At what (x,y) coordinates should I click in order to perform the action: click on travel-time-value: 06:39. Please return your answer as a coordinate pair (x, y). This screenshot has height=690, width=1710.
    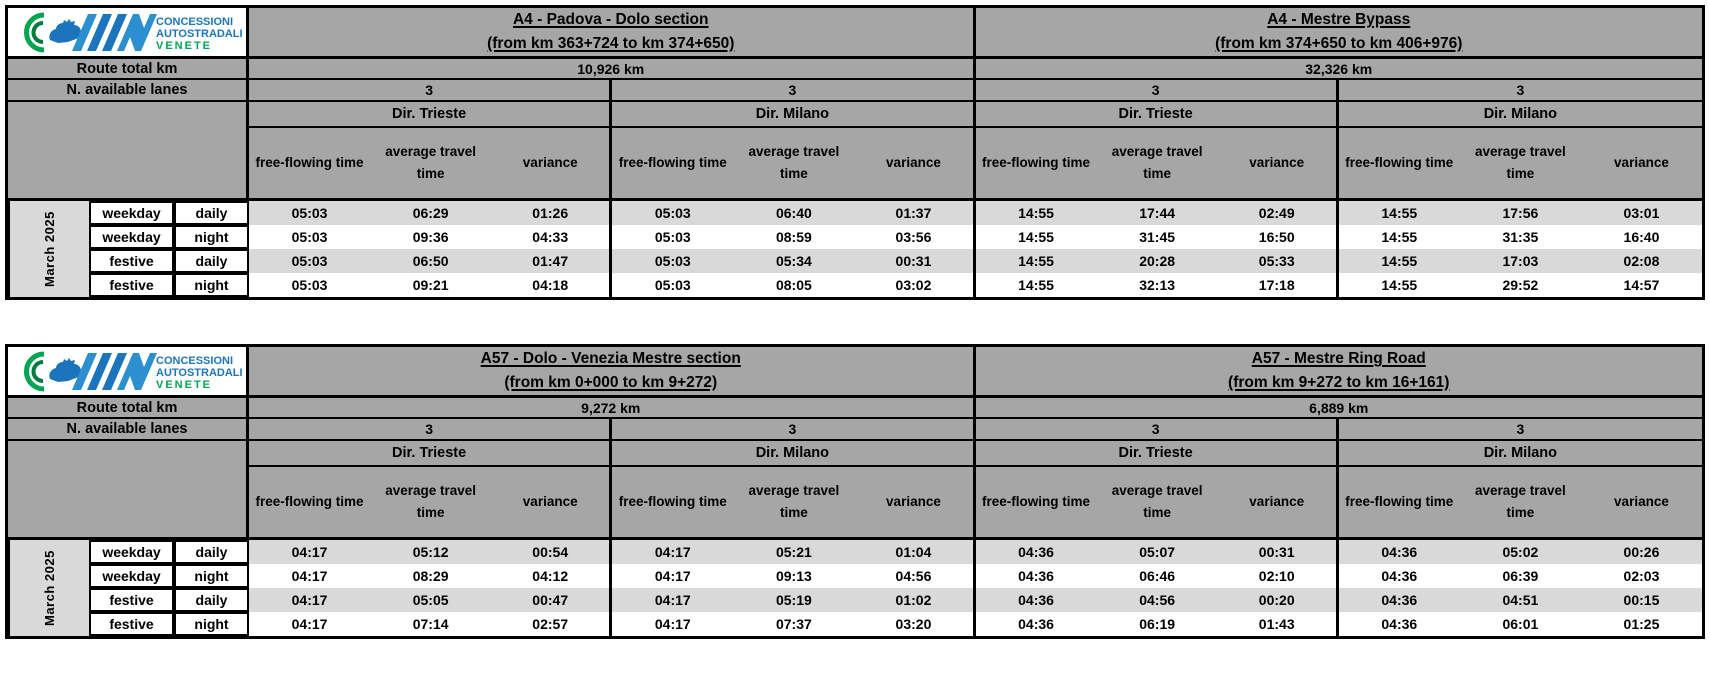
    Looking at the image, I should click on (1520, 576).